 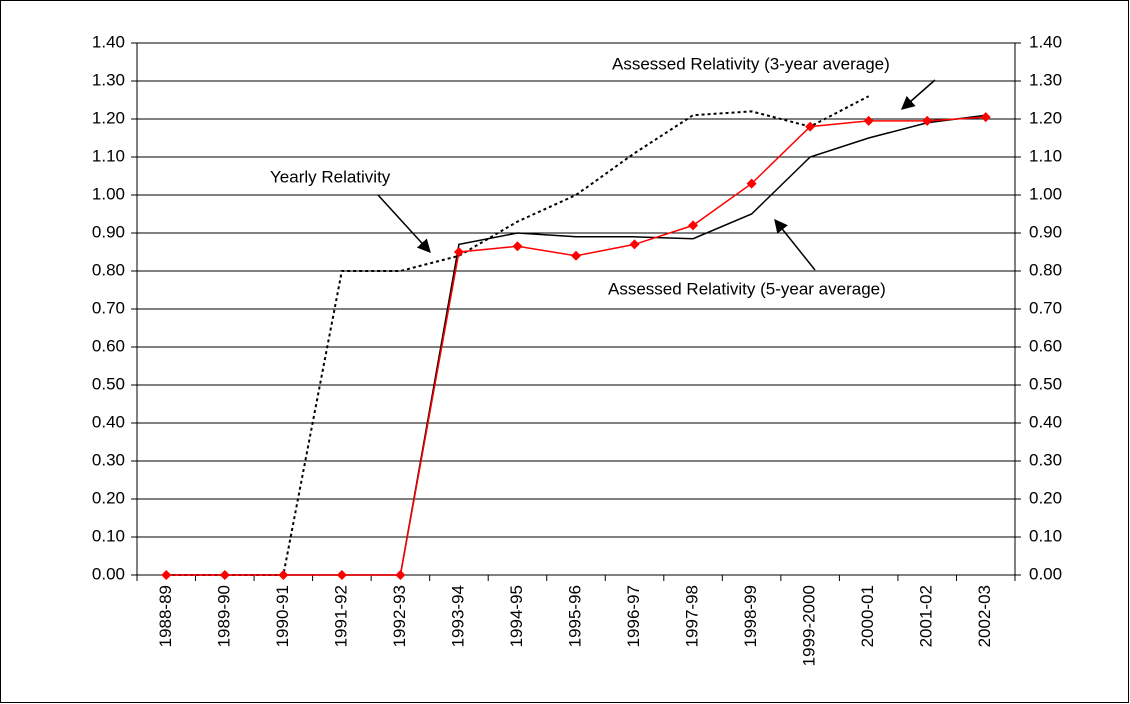 I want to click on y-tick-label: 0.10, so click(x=108, y=535).